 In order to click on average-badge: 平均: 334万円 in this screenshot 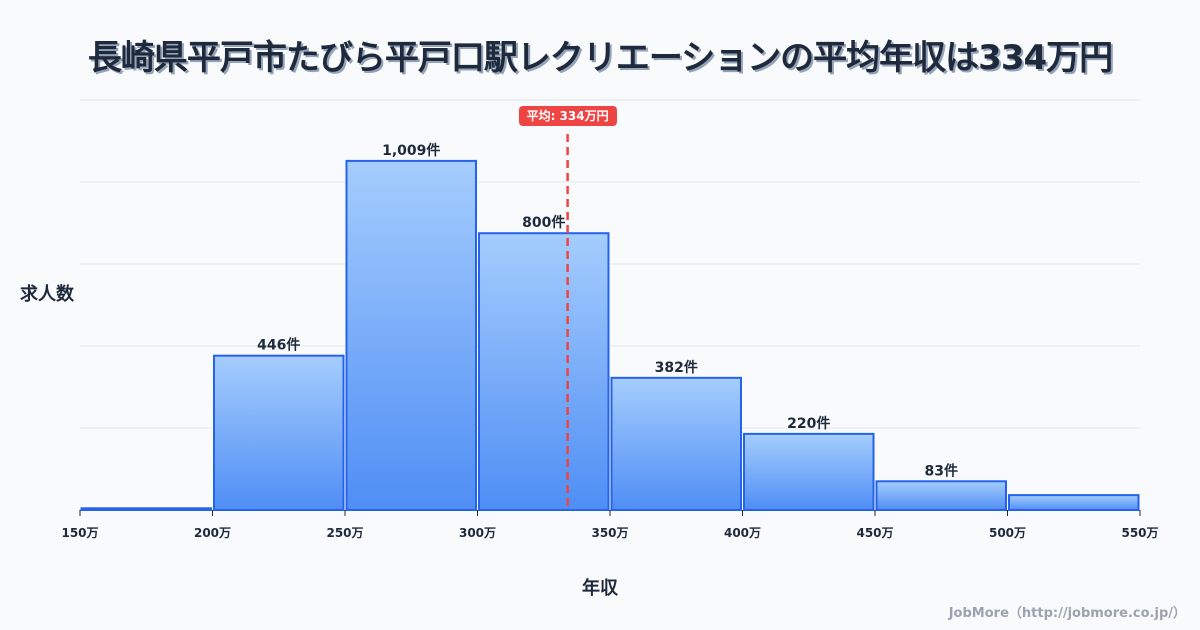, I will do `click(567, 116)`.